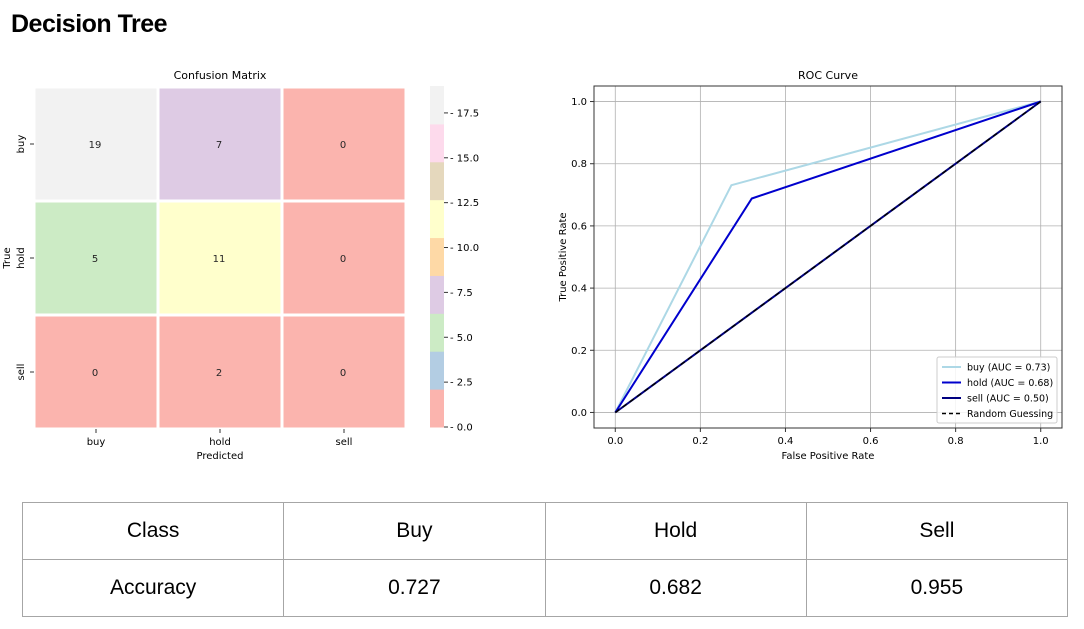 The width and height of the screenshot is (1084, 629). I want to click on x-axis-label: False Positive Rate, so click(828, 456).